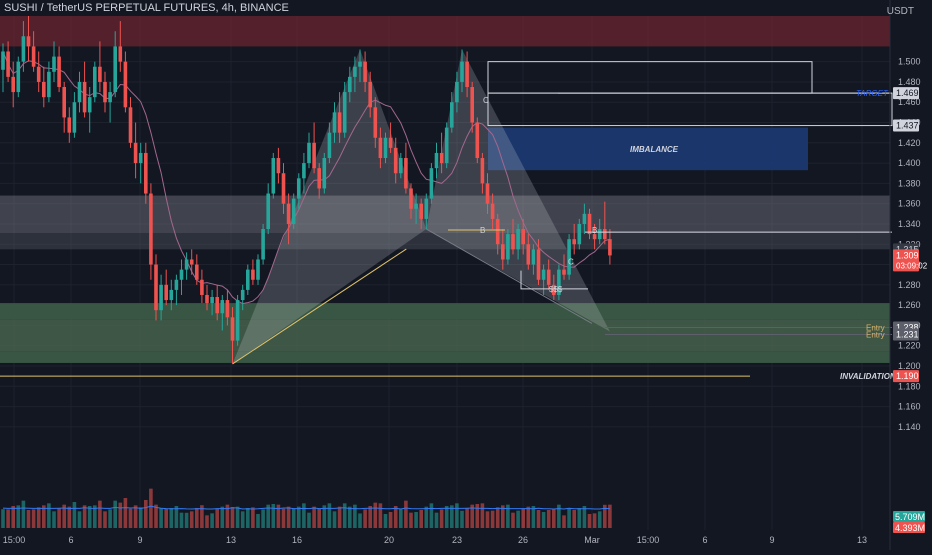  What do you see at coordinates (909, 285) in the screenshot?
I see `y-tick-label: 1.280` at bounding box center [909, 285].